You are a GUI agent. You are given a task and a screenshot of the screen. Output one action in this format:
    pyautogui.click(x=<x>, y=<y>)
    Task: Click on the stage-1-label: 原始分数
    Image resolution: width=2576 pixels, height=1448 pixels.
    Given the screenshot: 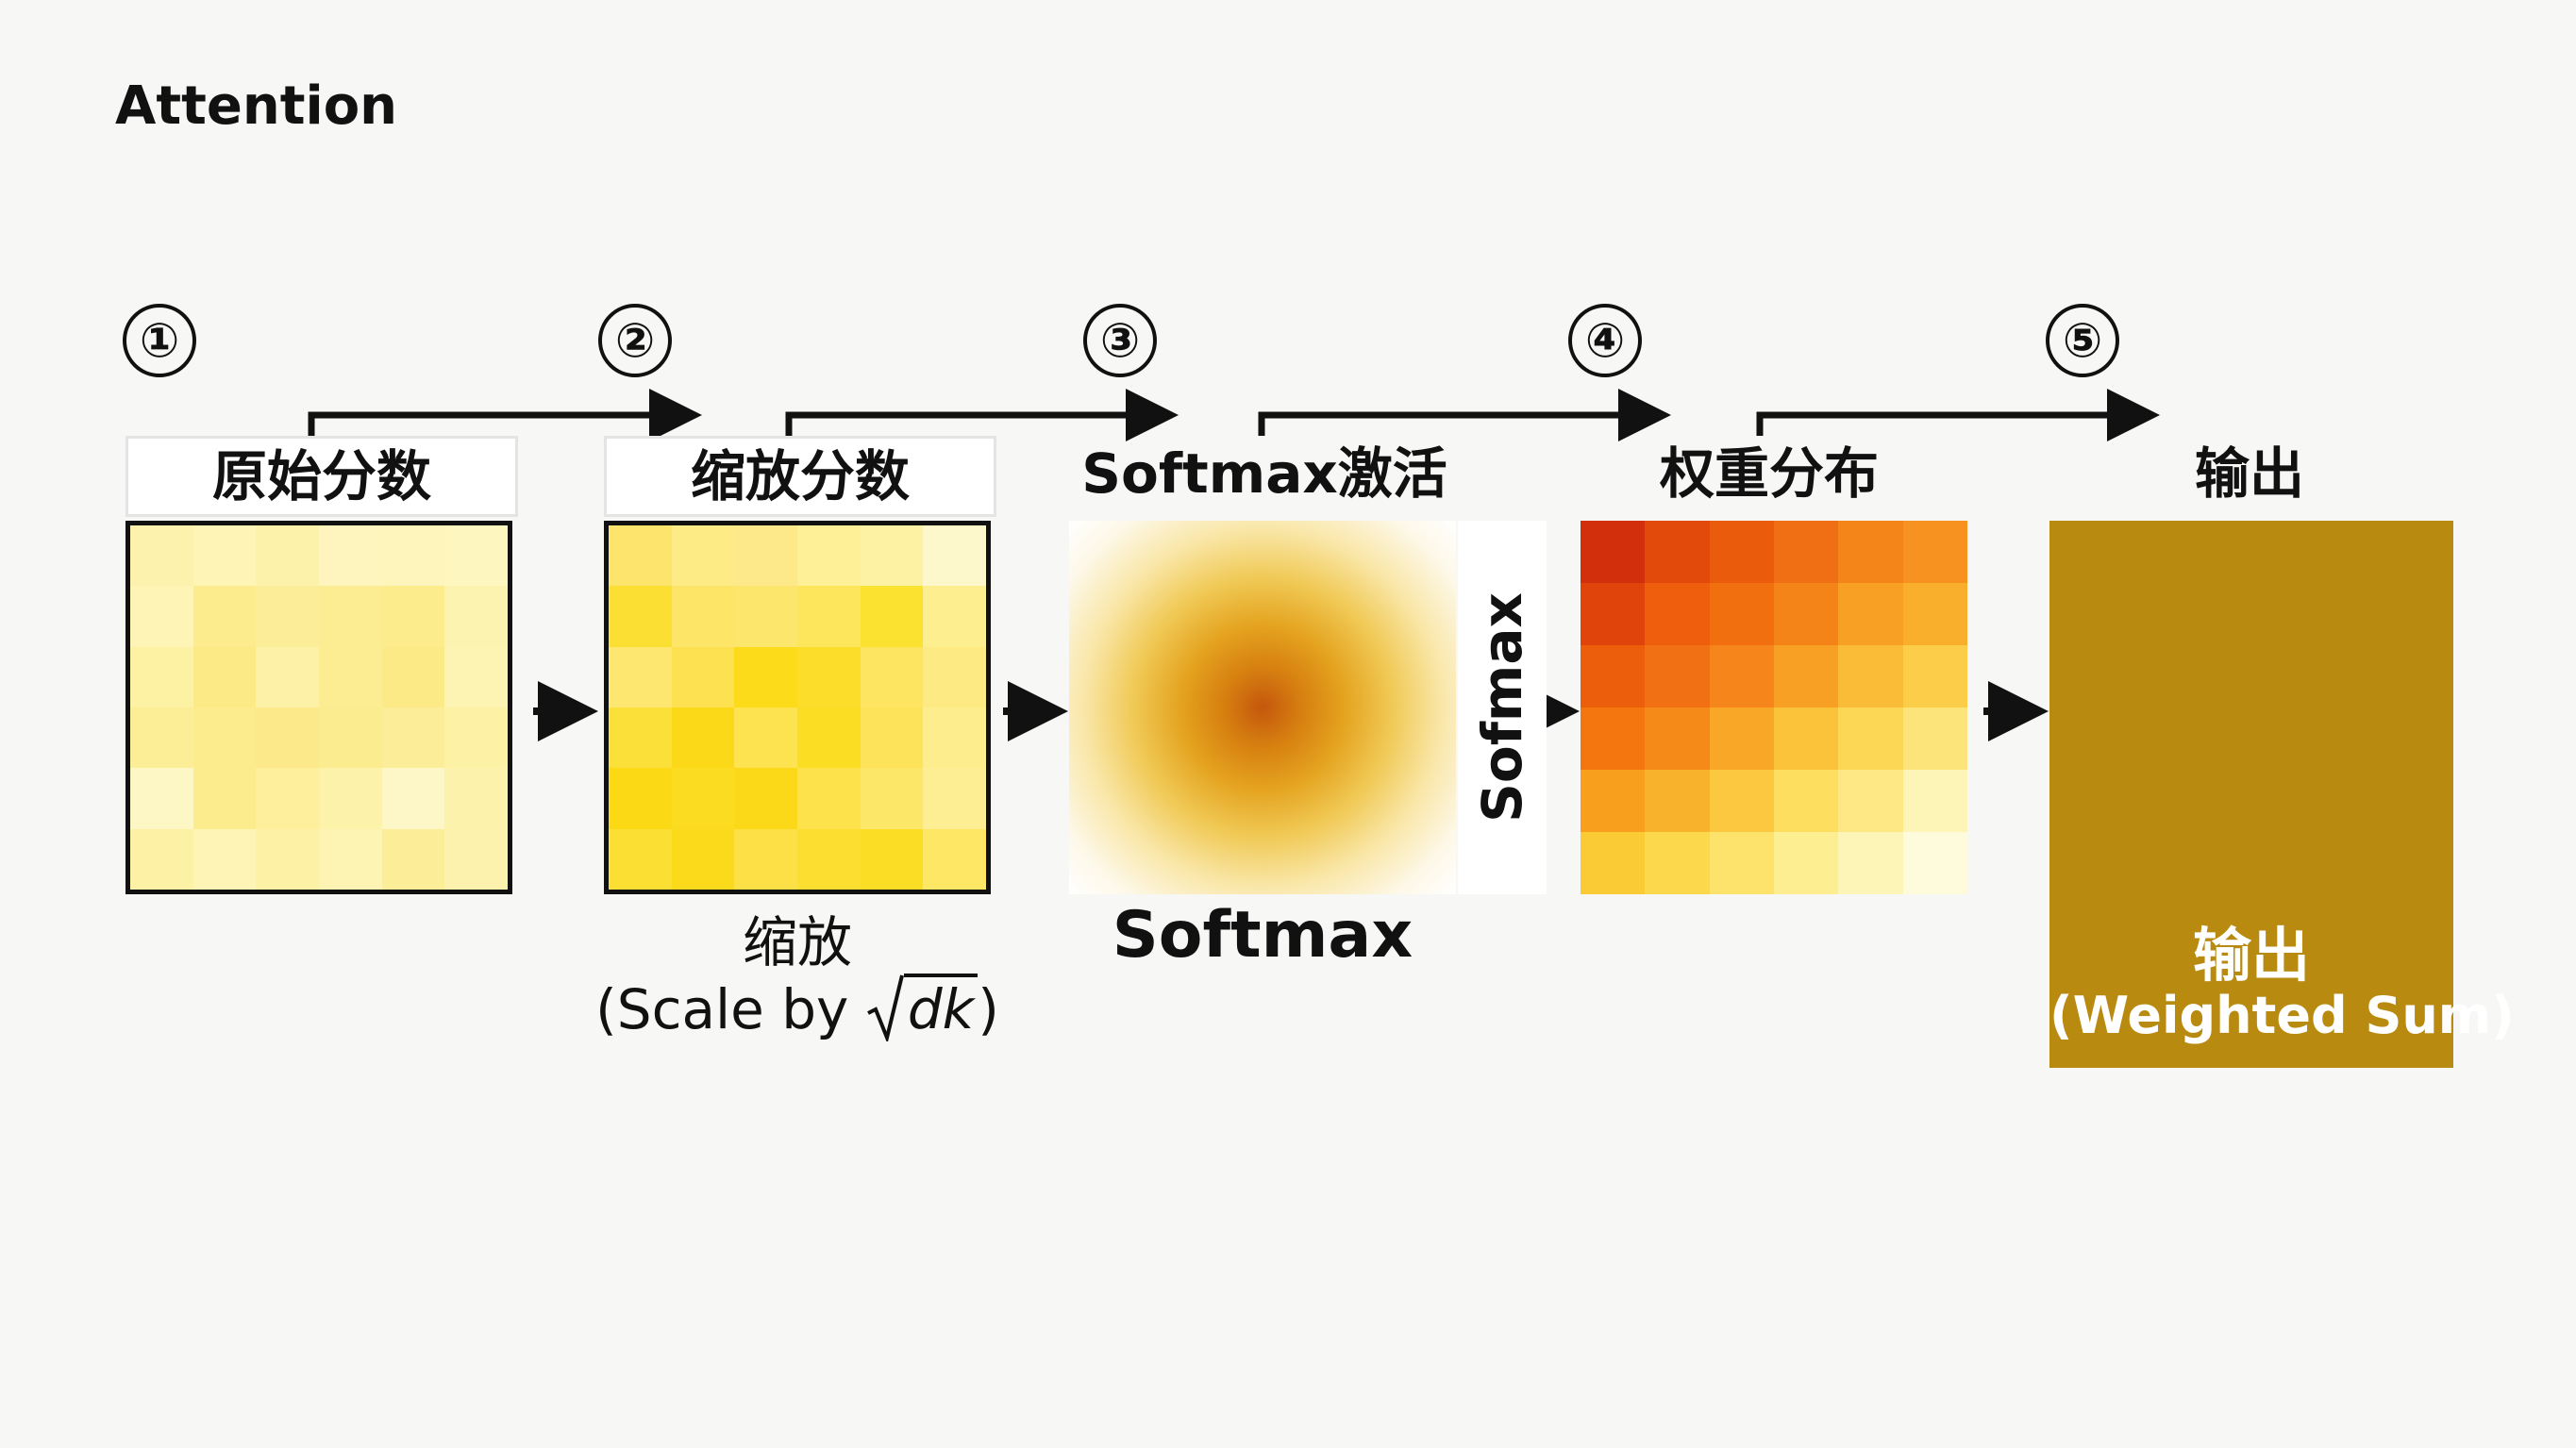 What is the action you would take?
    pyautogui.click(x=321, y=476)
    